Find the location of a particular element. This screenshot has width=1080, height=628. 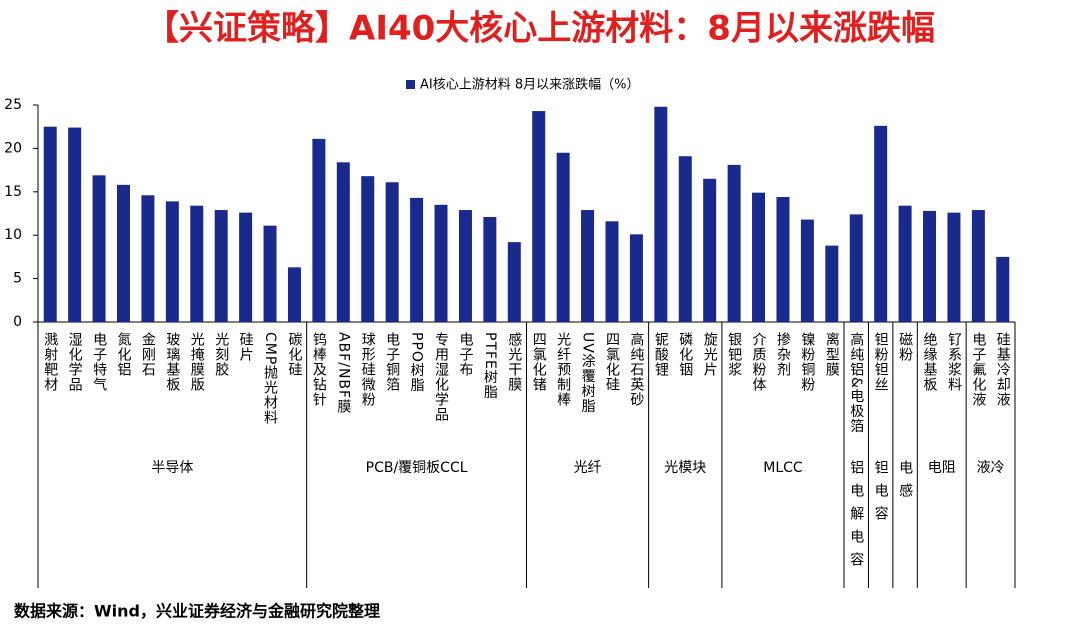

x-tick-label: 磁粉 is located at coordinates (905, 347).